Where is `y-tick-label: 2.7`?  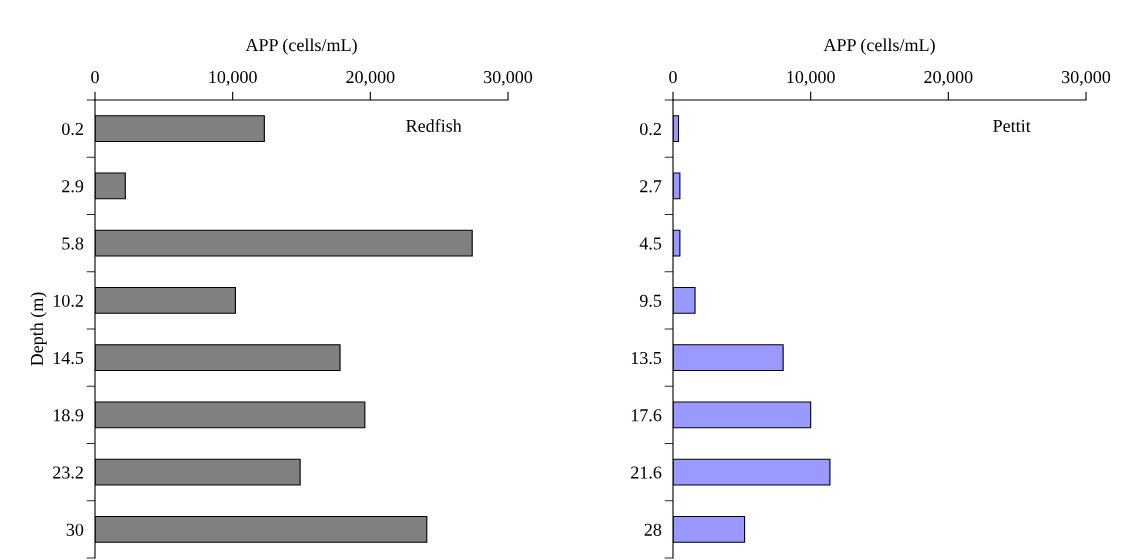
y-tick-label: 2.7 is located at coordinates (651, 186).